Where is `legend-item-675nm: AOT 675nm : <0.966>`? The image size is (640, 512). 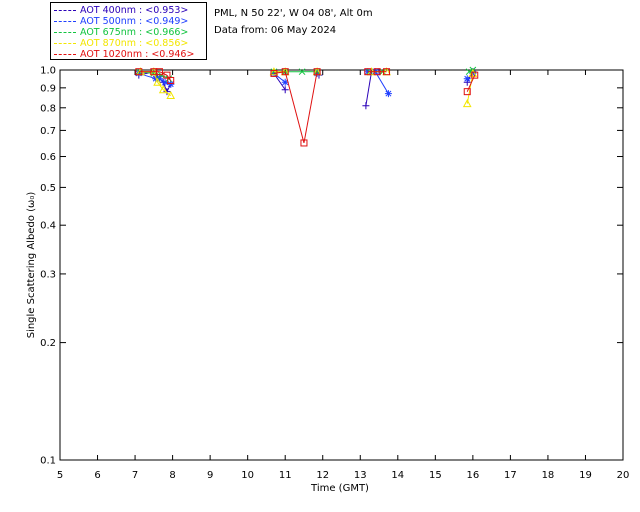 legend-item-675nm: AOT 675nm : <0.966> is located at coordinates (121, 32).